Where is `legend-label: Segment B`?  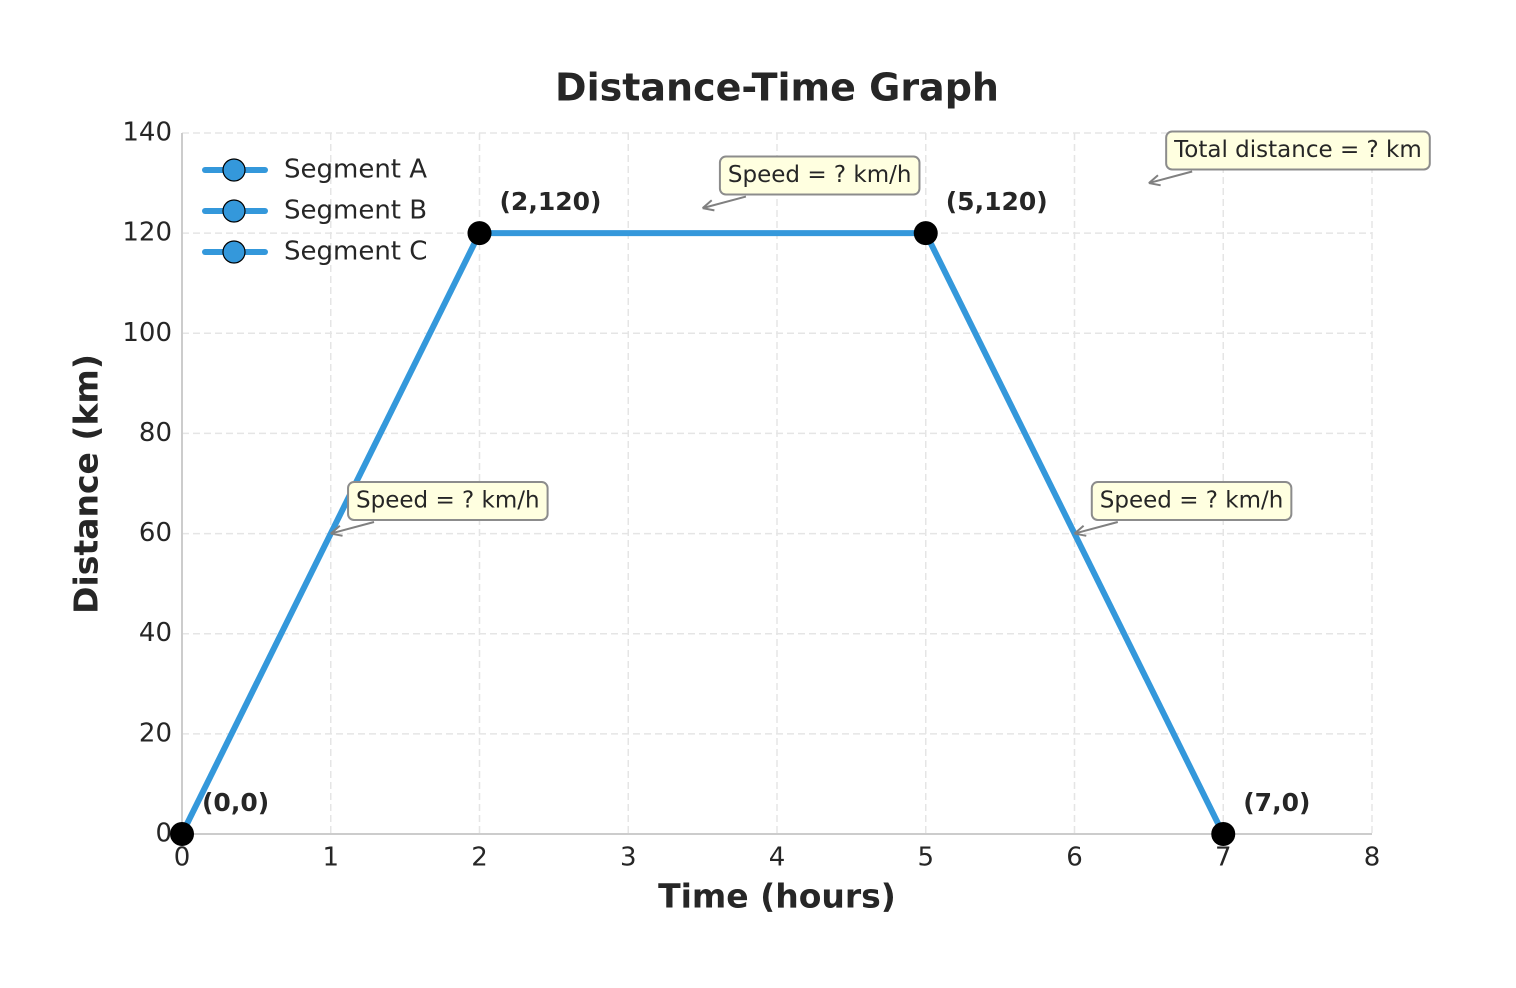 legend-label: Segment B is located at coordinates (355, 211).